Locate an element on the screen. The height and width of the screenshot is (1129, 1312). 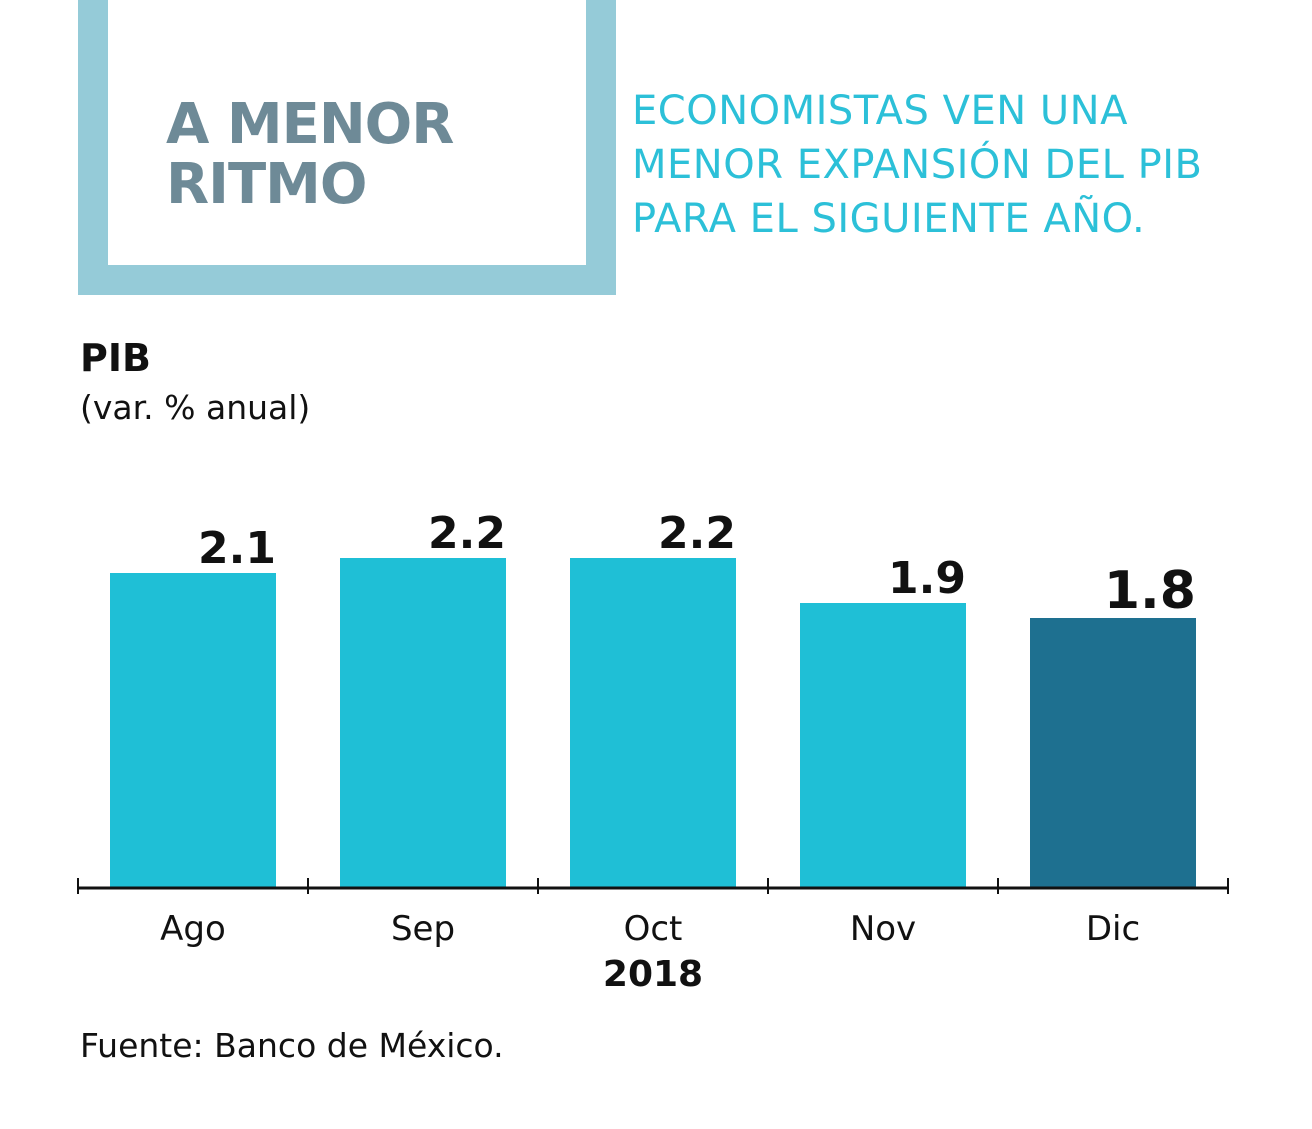
data-label-nov: 1.9 is located at coordinates (927, 578).